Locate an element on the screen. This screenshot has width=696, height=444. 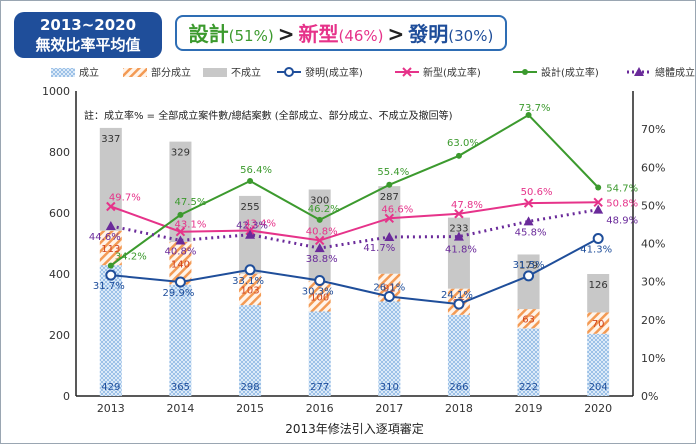
bar-value-label: 222 is located at coordinates (528, 387).